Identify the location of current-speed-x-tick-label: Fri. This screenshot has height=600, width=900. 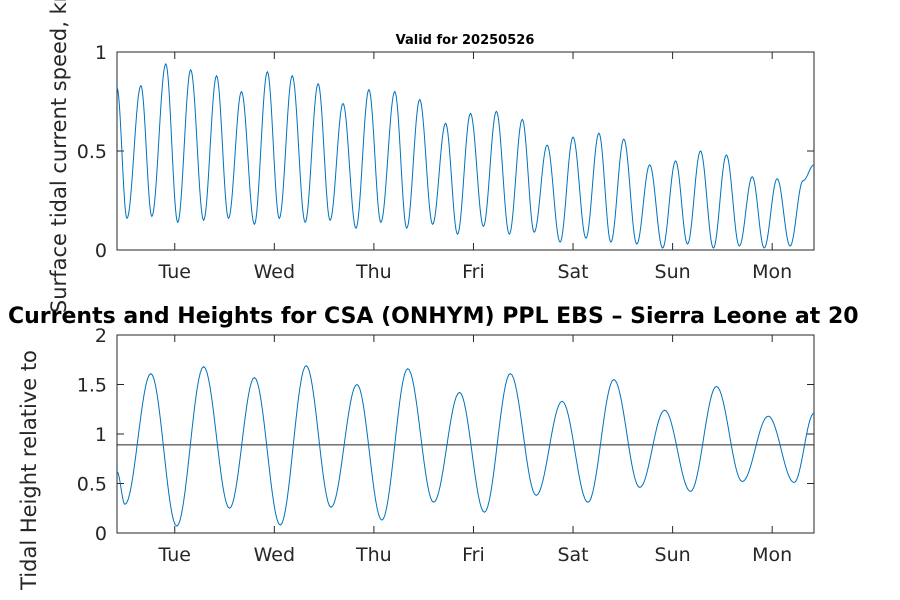
(473, 272).